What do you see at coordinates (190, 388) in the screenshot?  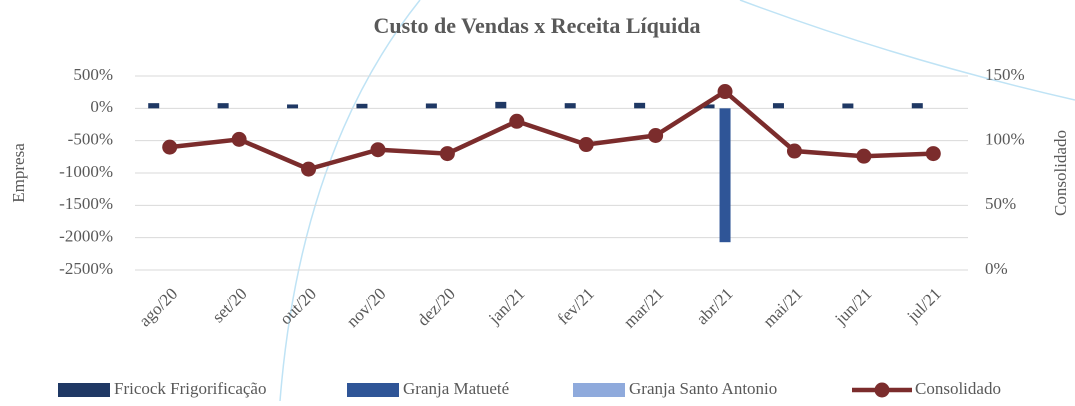 I see `legend-label: Fricock Frigorificação` at bounding box center [190, 388].